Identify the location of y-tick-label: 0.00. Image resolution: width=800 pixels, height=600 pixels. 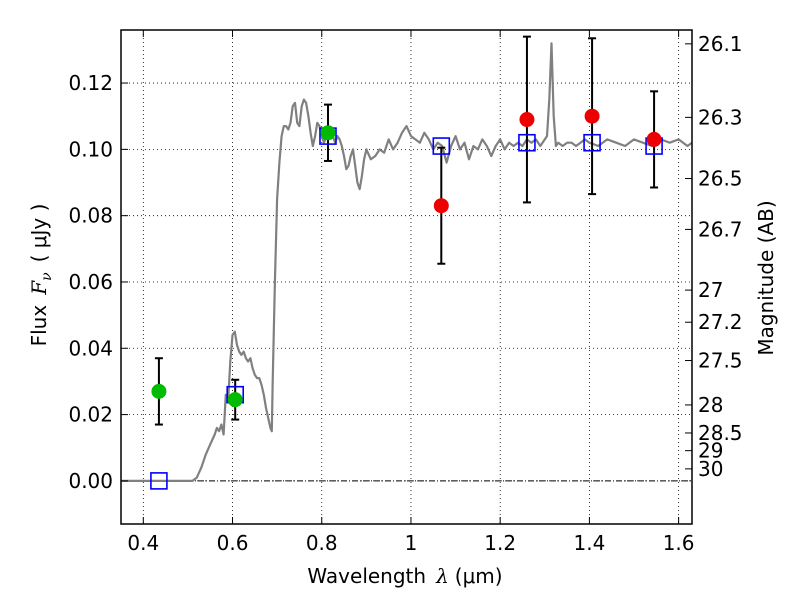
(90, 481).